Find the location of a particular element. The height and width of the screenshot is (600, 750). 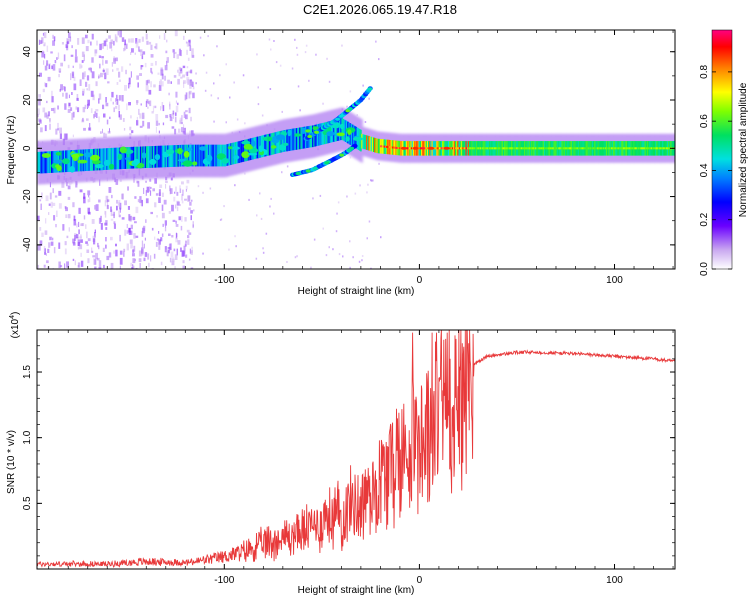

branch-blob is located at coordinates (298, 173).